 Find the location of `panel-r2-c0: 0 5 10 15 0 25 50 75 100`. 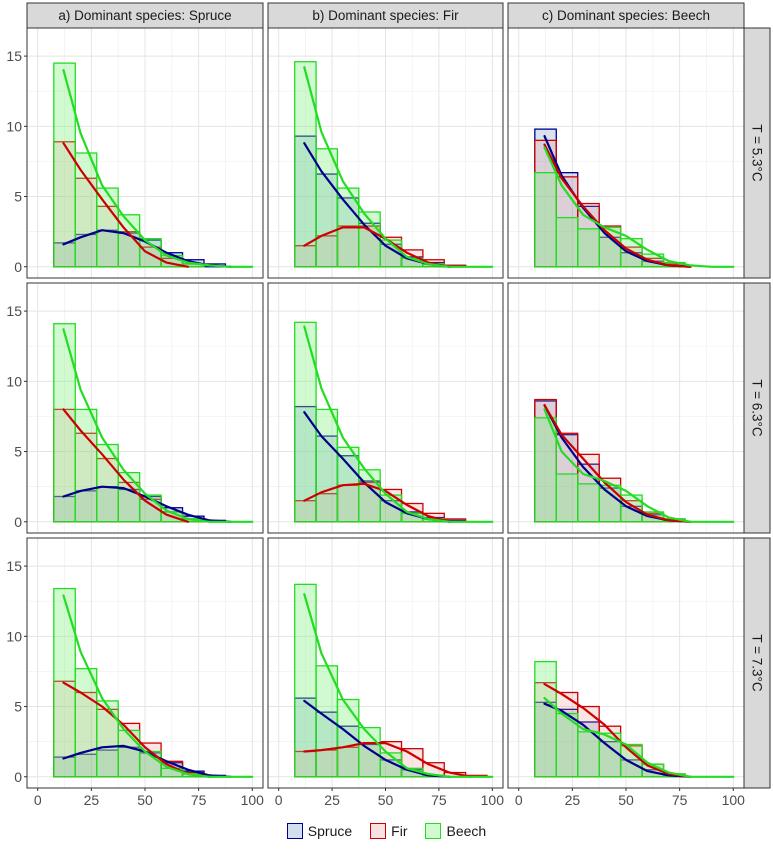

panel-r2-c0: 0 5 10 15 0 25 50 75 100 is located at coordinates (135, 672).